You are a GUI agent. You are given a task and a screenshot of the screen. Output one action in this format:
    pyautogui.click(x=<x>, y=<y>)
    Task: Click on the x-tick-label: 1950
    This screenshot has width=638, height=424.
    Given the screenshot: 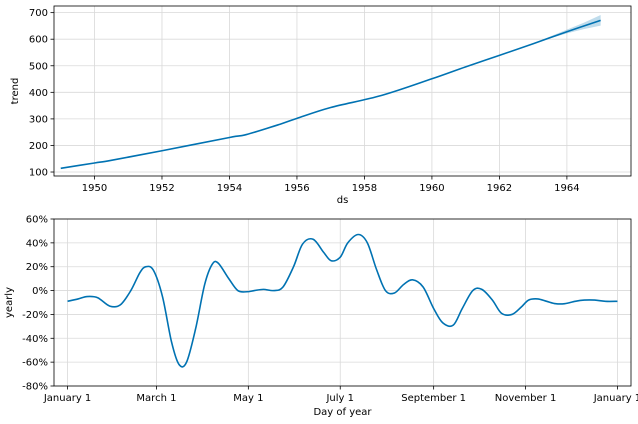 What is the action you would take?
    pyautogui.click(x=94, y=188)
    